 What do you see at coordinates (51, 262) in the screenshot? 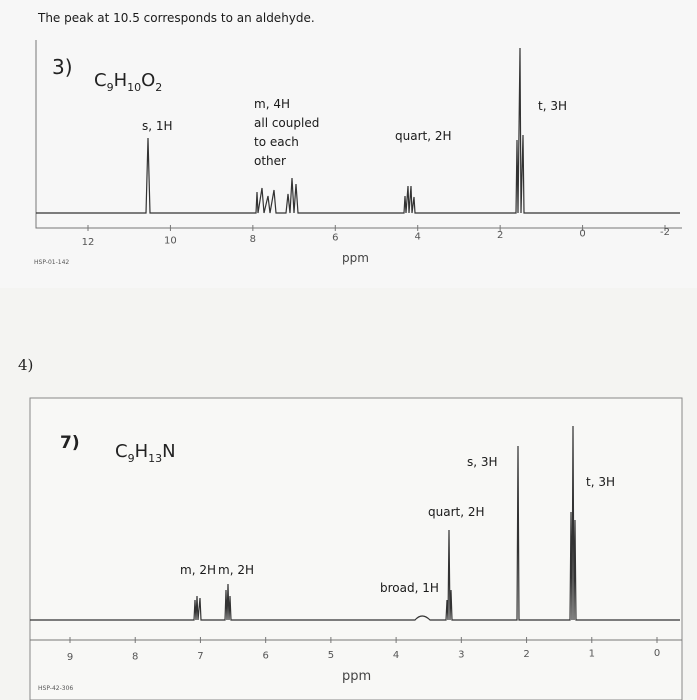
I see `code: HSP-01-142` at bounding box center [51, 262].